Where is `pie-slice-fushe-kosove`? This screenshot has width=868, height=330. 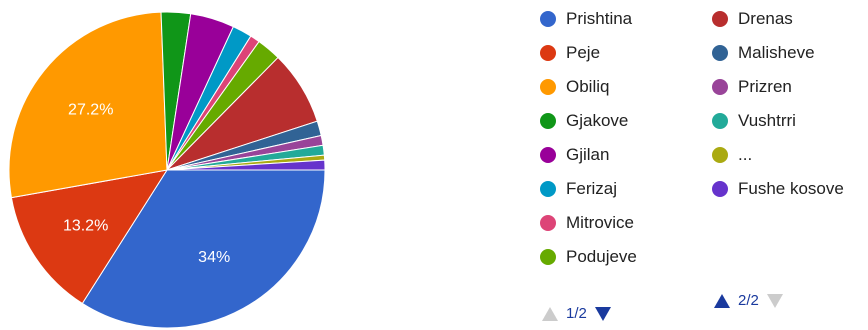
pie-slice-fushe-kosove is located at coordinates (246, 165).